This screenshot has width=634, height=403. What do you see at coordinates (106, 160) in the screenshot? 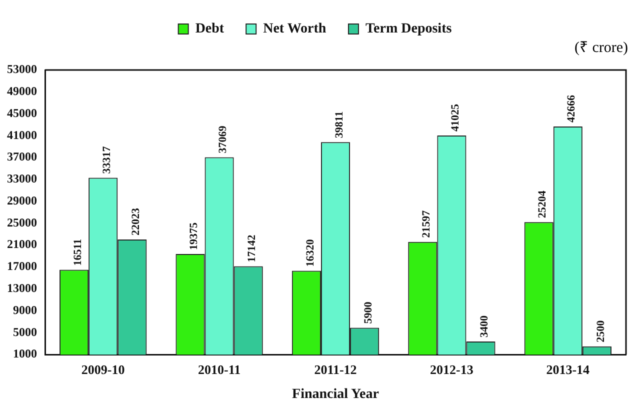
I see `data-label: 33317` at bounding box center [106, 160].